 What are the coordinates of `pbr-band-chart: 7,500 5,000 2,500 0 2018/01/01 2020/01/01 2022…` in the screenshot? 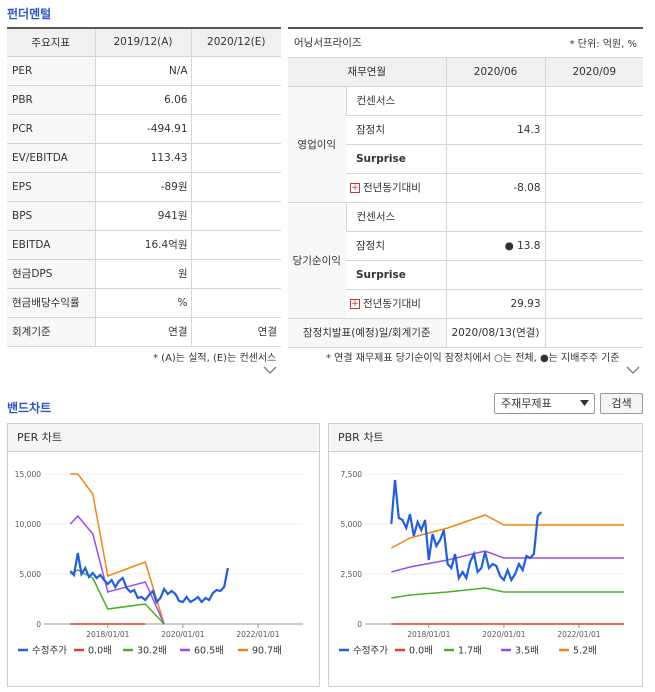 It's located at (481, 563).